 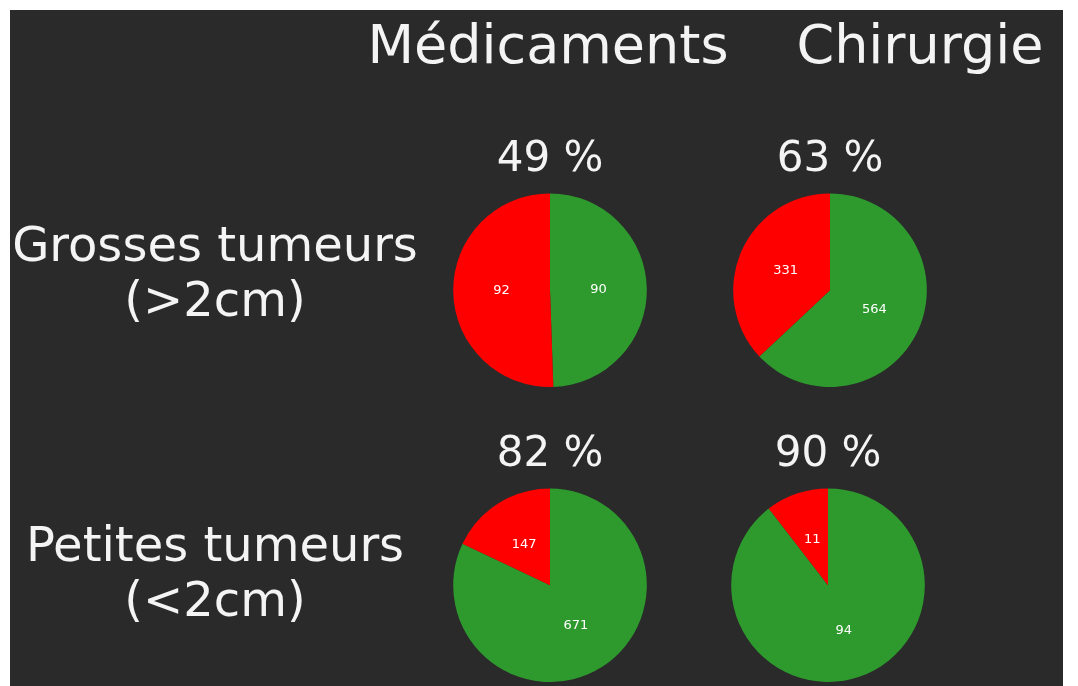 What do you see at coordinates (598, 288) in the screenshot?
I see `data-label: 90` at bounding box center [598, 288].